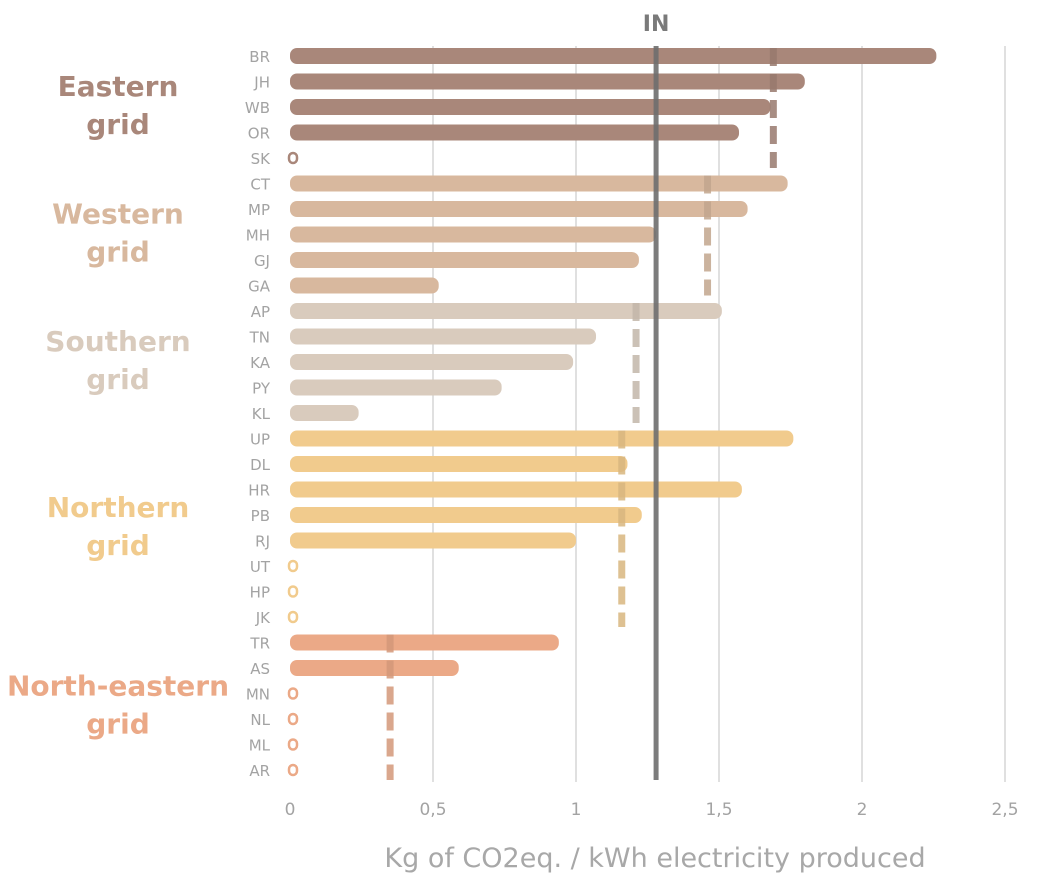  I want to click on bar-gj, so click(464, 260).